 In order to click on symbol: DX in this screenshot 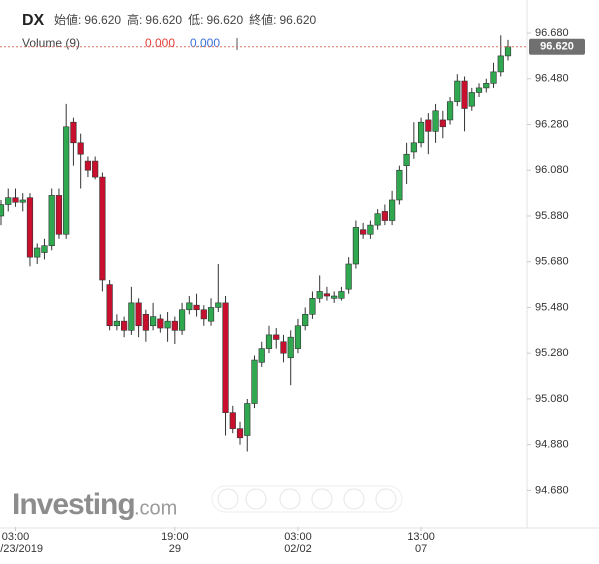, I will do `click(33, 20)`.